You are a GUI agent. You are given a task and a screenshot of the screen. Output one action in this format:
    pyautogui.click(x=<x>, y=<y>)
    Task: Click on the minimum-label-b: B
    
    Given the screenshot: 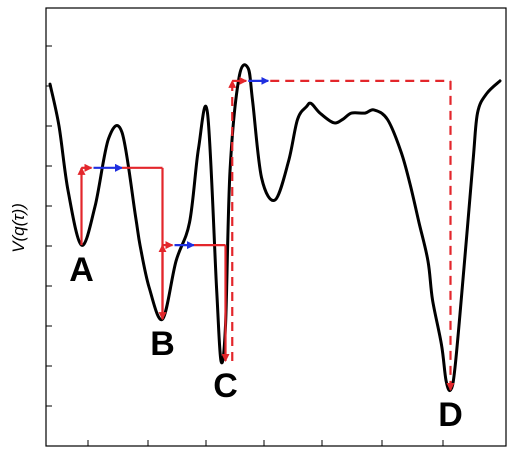 What is the action you would take?
    pyautogui.click(x=162, y=344)
    